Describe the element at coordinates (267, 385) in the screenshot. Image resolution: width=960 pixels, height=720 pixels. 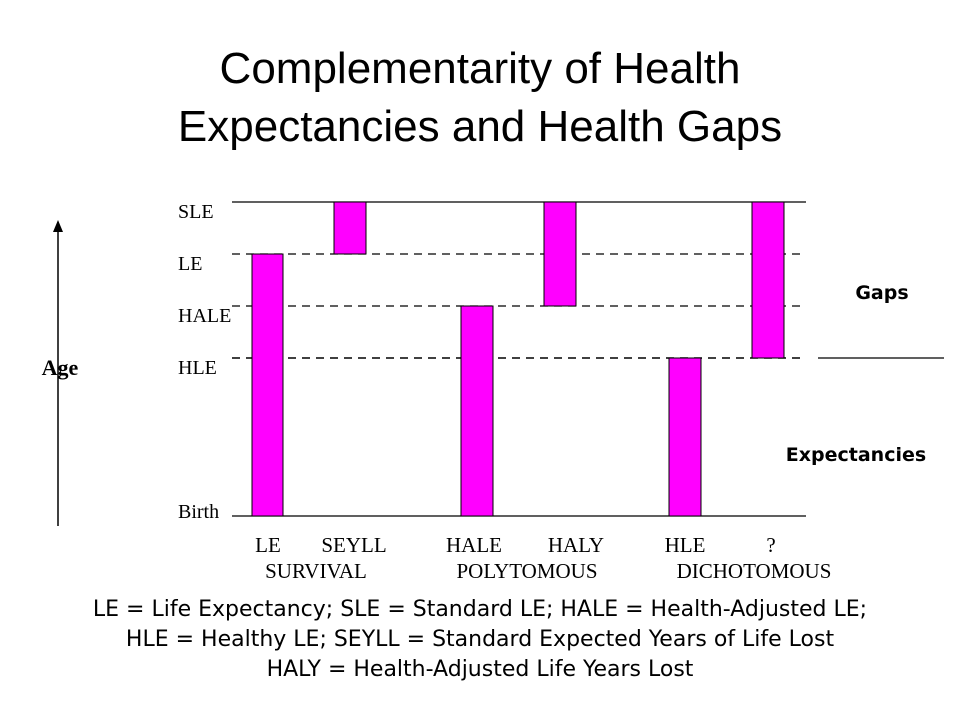
I see `bar-le` at that location.